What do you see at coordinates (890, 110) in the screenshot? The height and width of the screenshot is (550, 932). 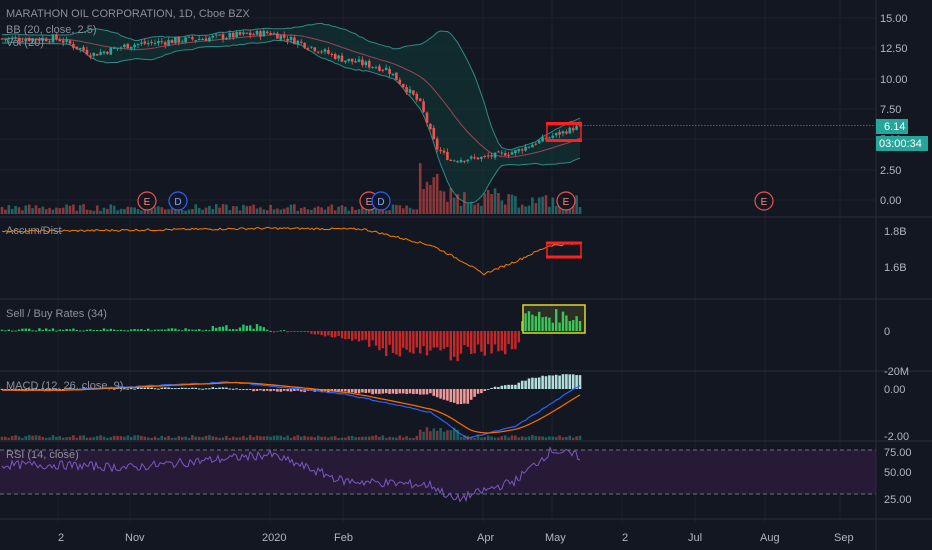 I see `price-tick: 7.50` at bounding box center [890, 110].